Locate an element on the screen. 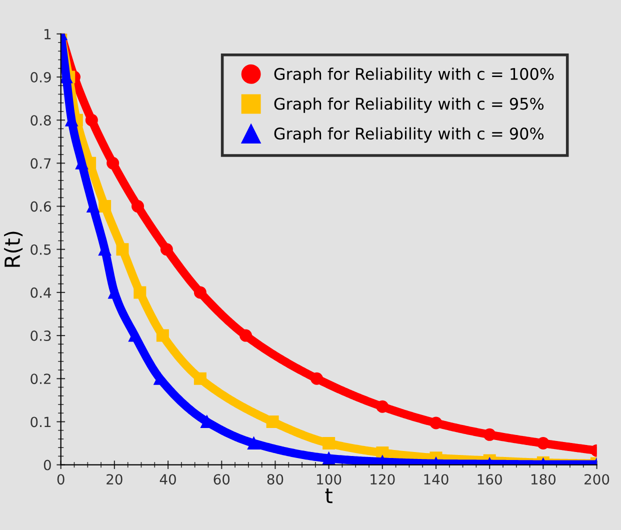 The image size is (621, 530). x-tick-label: 100 is located at coordinates (329, 479).